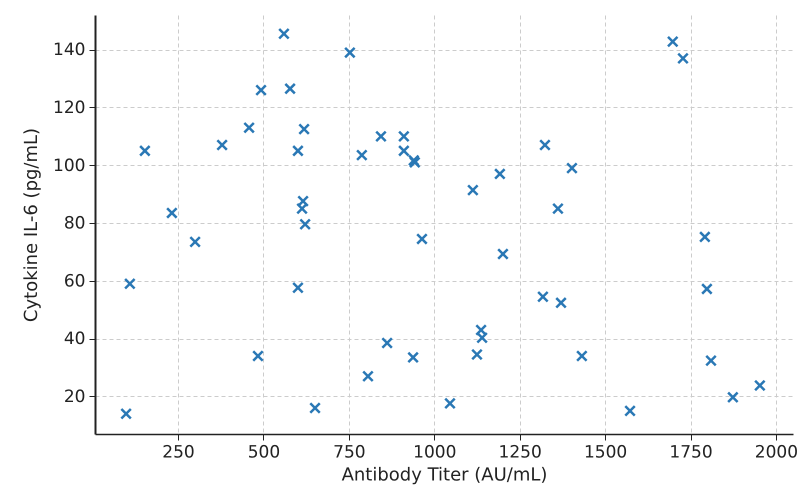 This screenshot has width=807, height=494. I want to click on x-tick-label: 1500, so click(606, 452).